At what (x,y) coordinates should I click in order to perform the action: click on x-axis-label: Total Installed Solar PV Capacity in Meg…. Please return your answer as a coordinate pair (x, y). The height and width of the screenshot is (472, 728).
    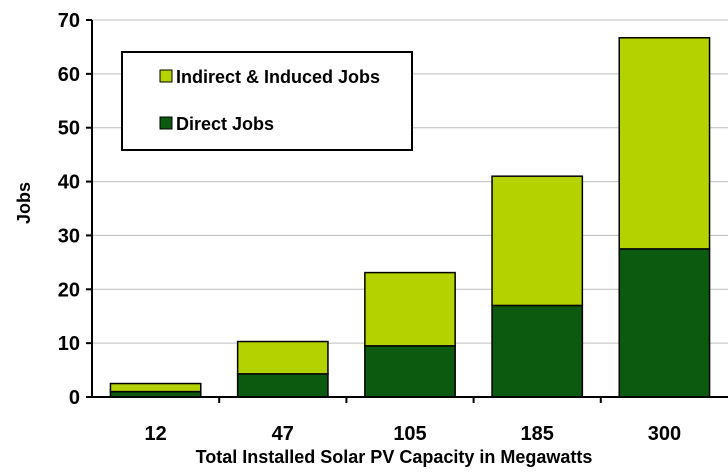
    Looking at the image, I should click on (394, 457).